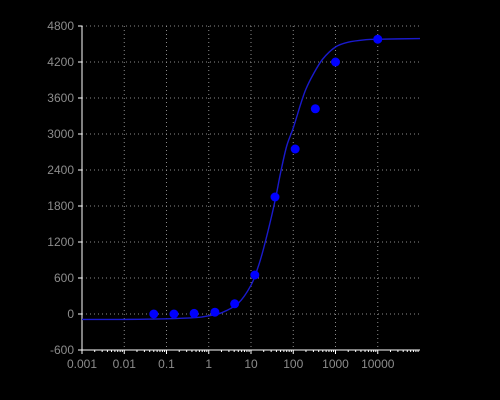  Describe the element at coordinates (231, 364) in the screenshot. I see `x-tick-labels: 0.001 0.01 0.1 1 10 100 1000 10000` at that location.